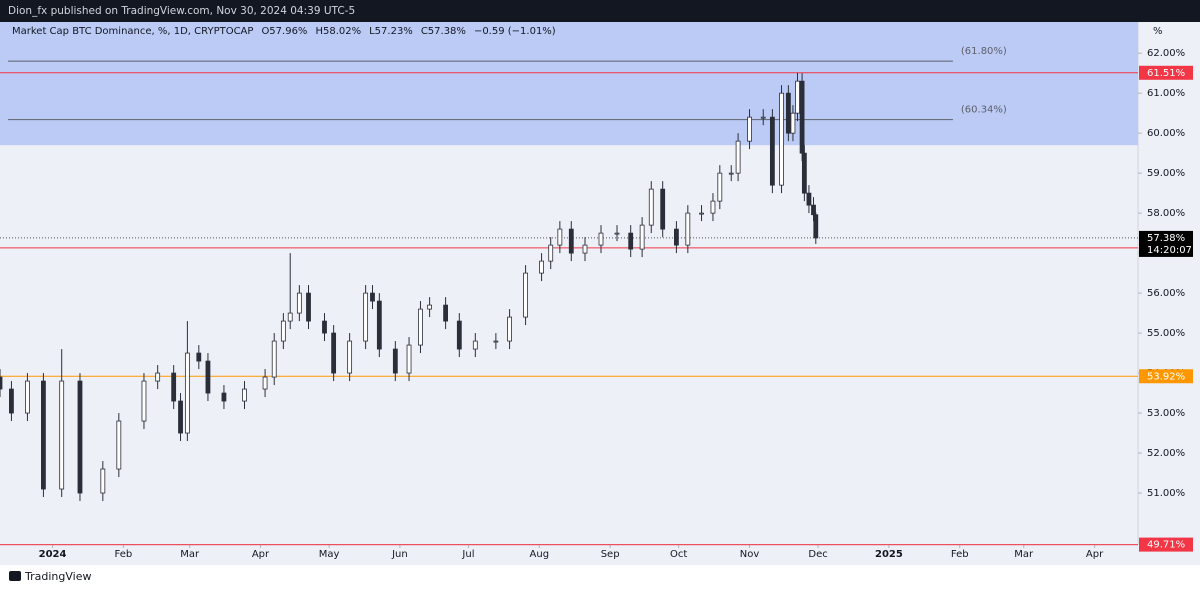  What do you see at coordinates (1166, 53) in the screenshot?
I see `y-tick-label: 62.00%` at bounding box center [1166, 53].